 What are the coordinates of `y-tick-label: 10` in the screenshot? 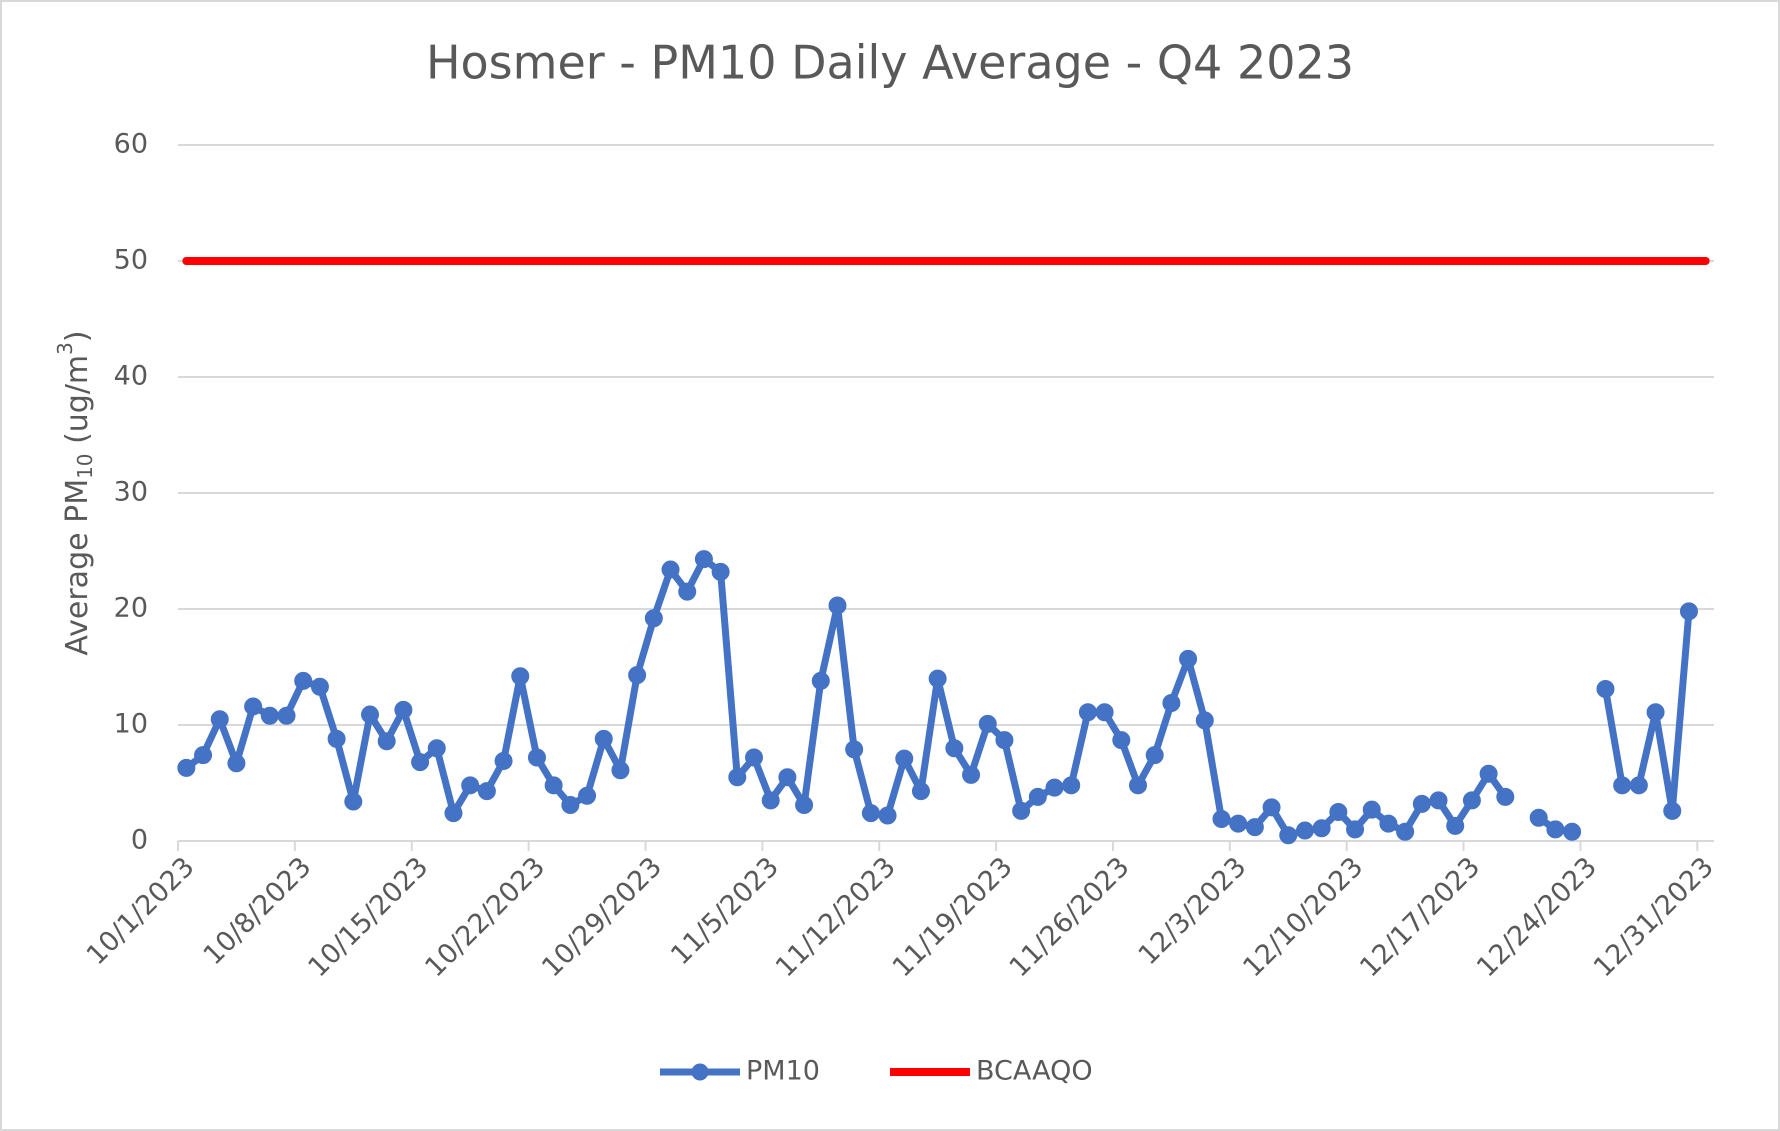 It's located at (131, 724).